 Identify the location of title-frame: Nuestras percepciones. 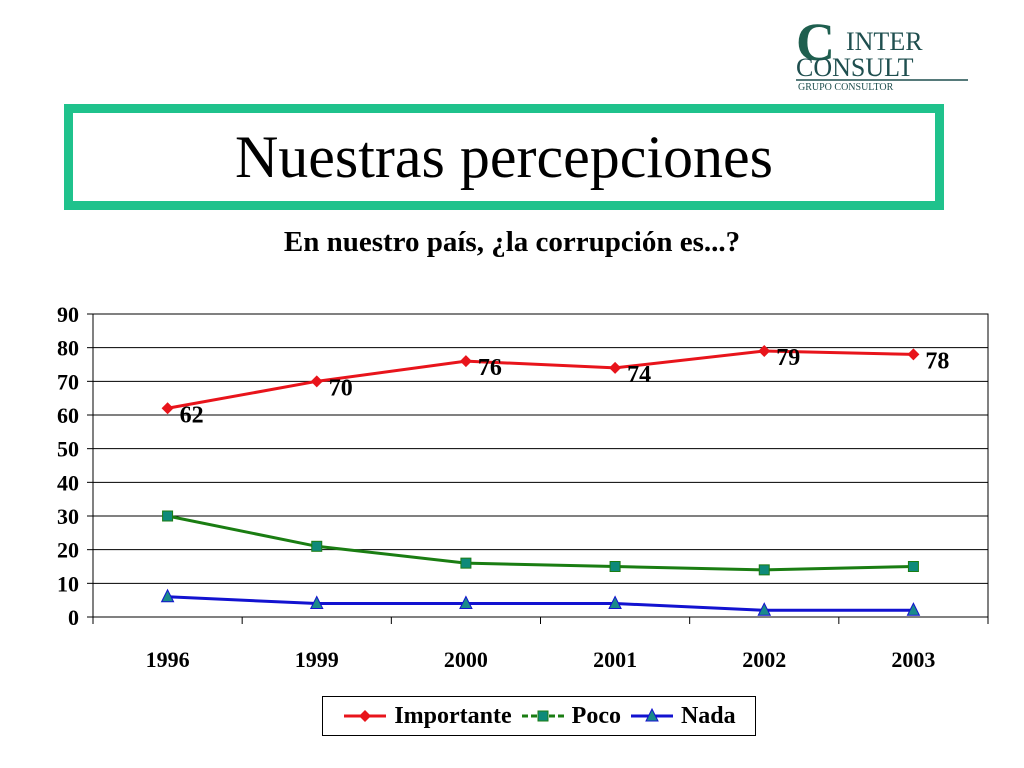
(504, 157).